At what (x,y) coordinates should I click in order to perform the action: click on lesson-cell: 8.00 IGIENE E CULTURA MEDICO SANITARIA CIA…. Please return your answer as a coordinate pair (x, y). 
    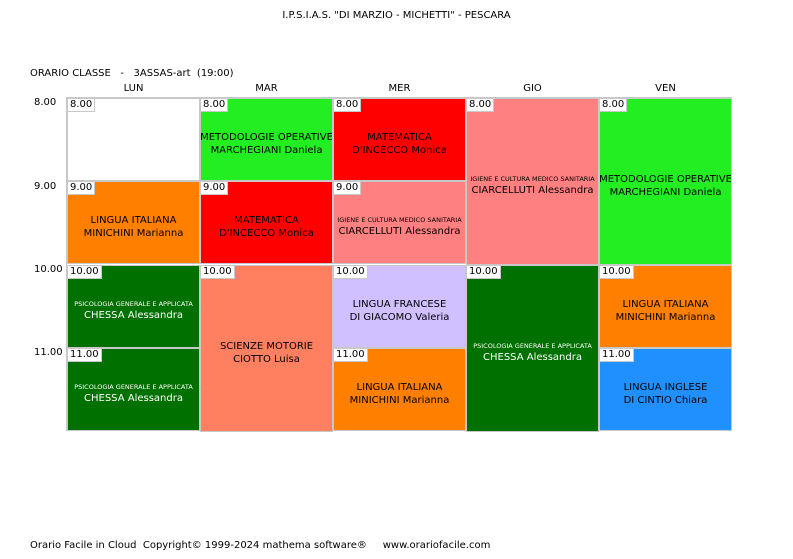
    Looking at the image, I should click on (532, 181).